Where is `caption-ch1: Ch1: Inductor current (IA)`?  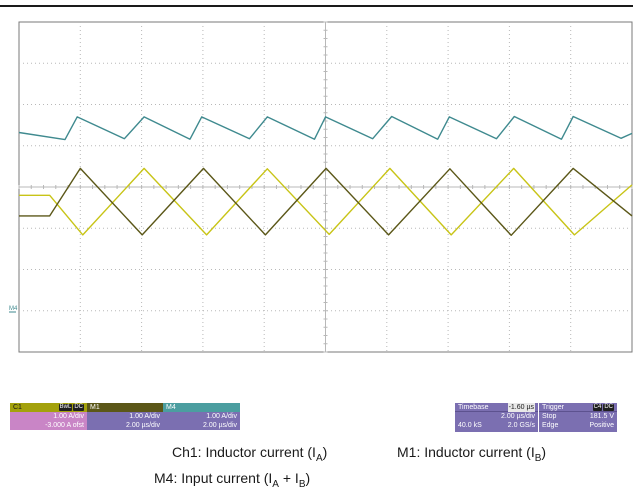
caption-ch1: Ch1: Inductor current (IA) is located at coordinates (249, 454).